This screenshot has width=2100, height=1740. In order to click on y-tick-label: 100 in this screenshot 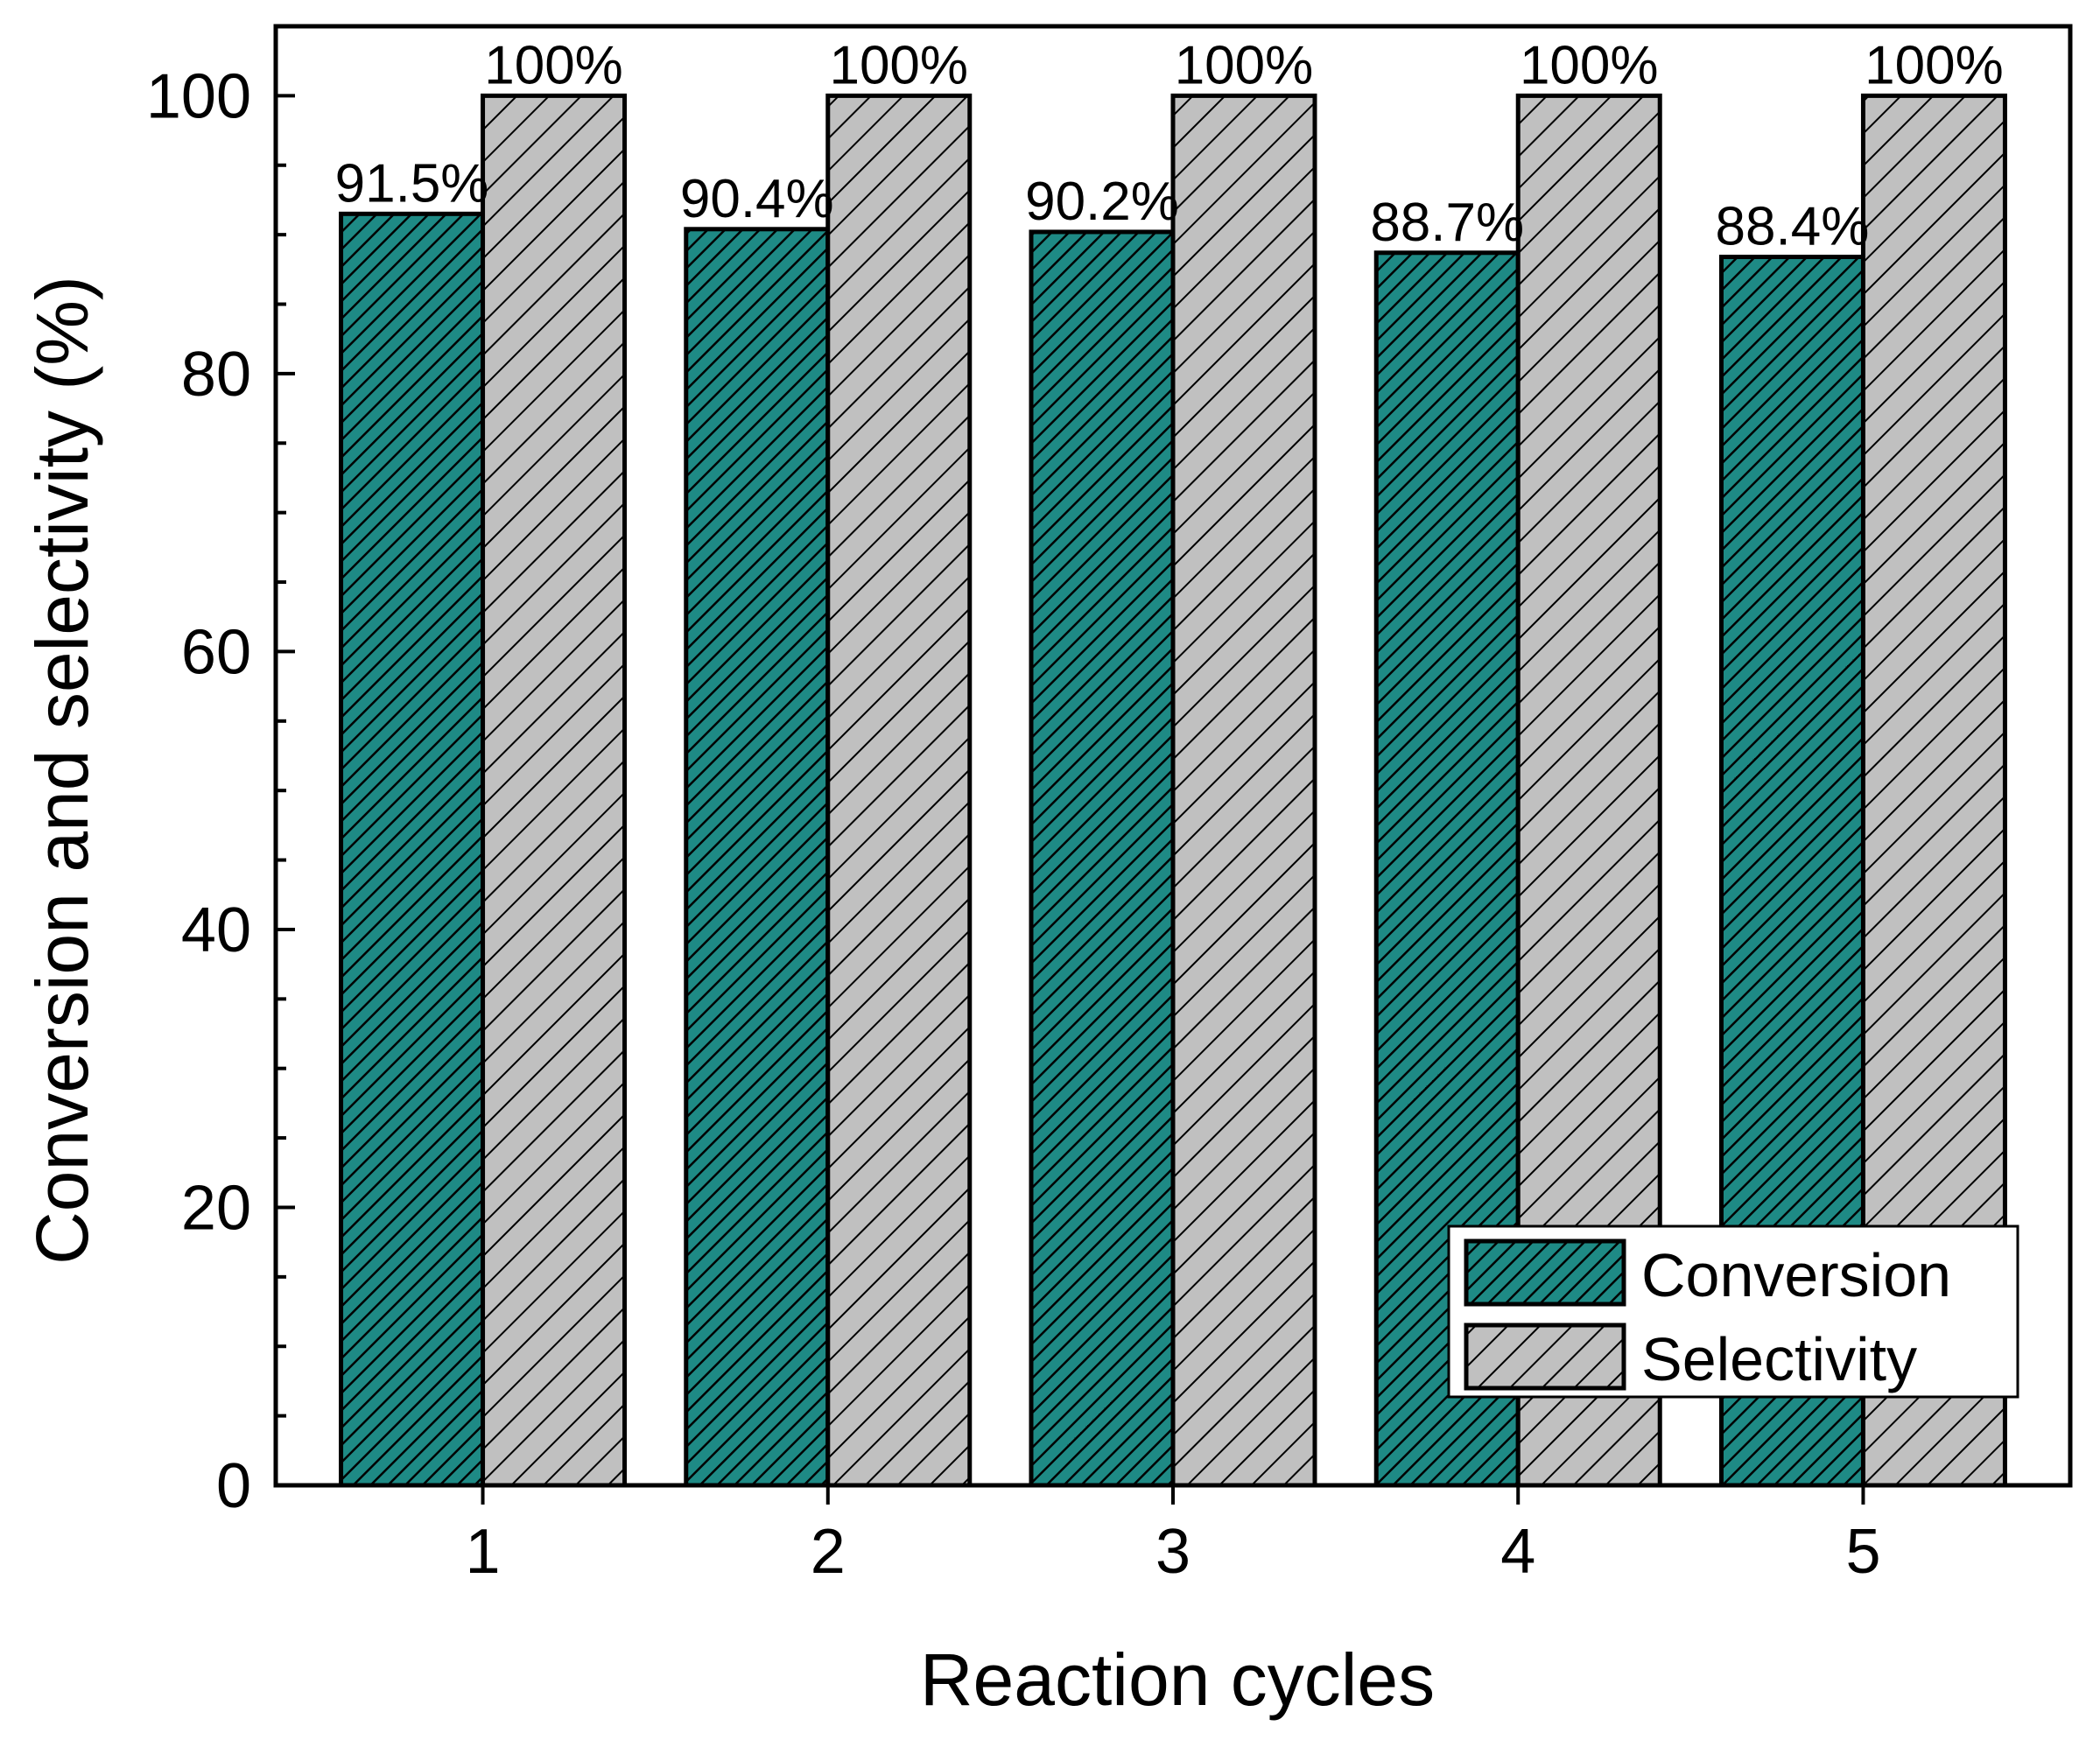, I will do `click(198, 96)`.